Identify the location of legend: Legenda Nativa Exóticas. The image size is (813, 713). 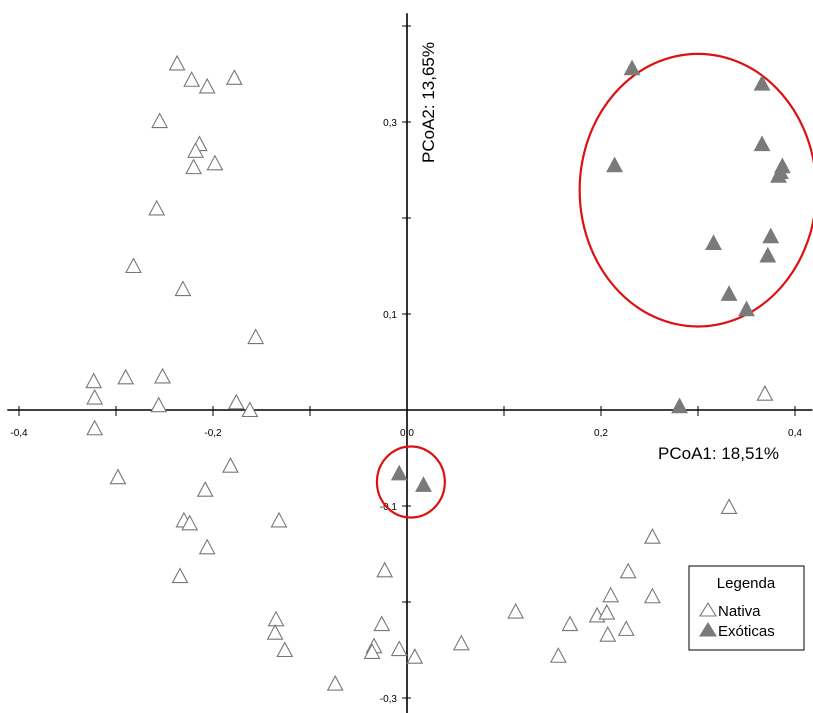
(746, 608).